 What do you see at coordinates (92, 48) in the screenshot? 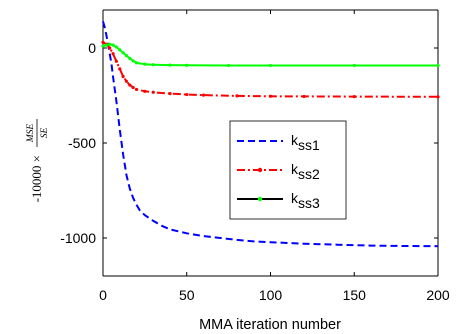
I see `y-tick-label: 0` at bounding box center [92, 48].